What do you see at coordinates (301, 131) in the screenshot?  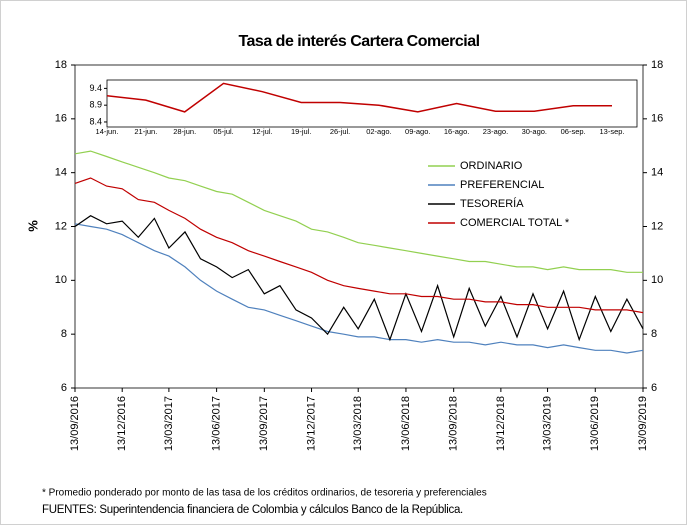 I see `inset-x-tick-label: 19-jul.` at bounding box center [301, 131].